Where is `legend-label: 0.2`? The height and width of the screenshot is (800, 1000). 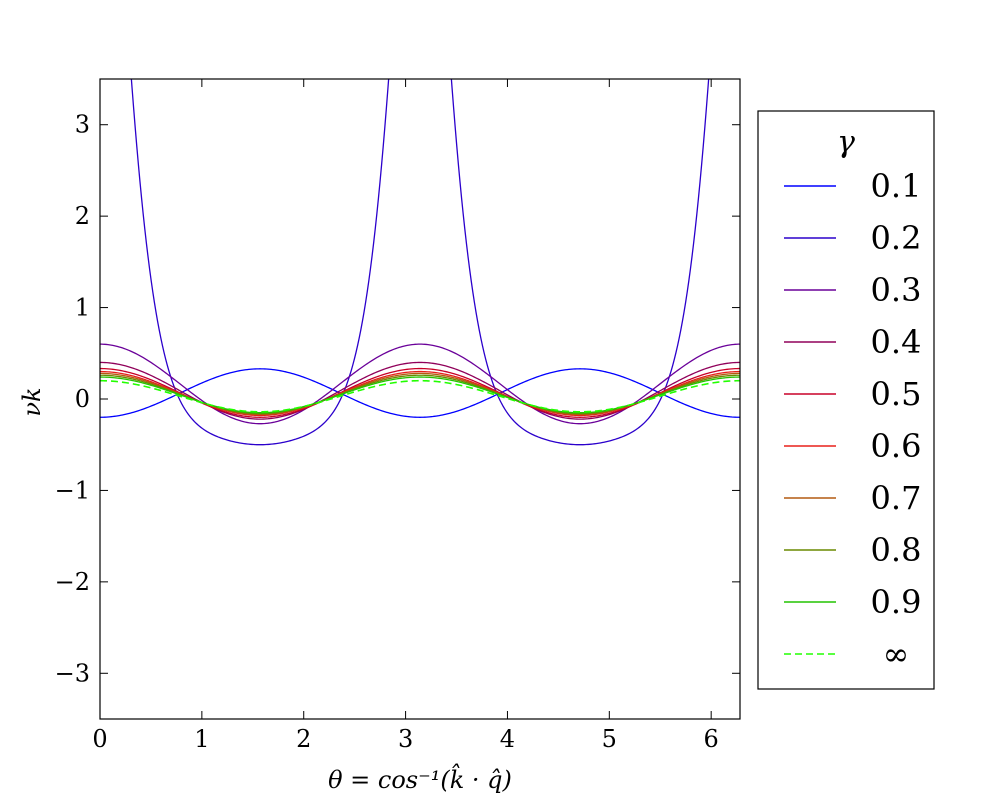 legend-label: 0.2 is located at coordinates (896, 238).